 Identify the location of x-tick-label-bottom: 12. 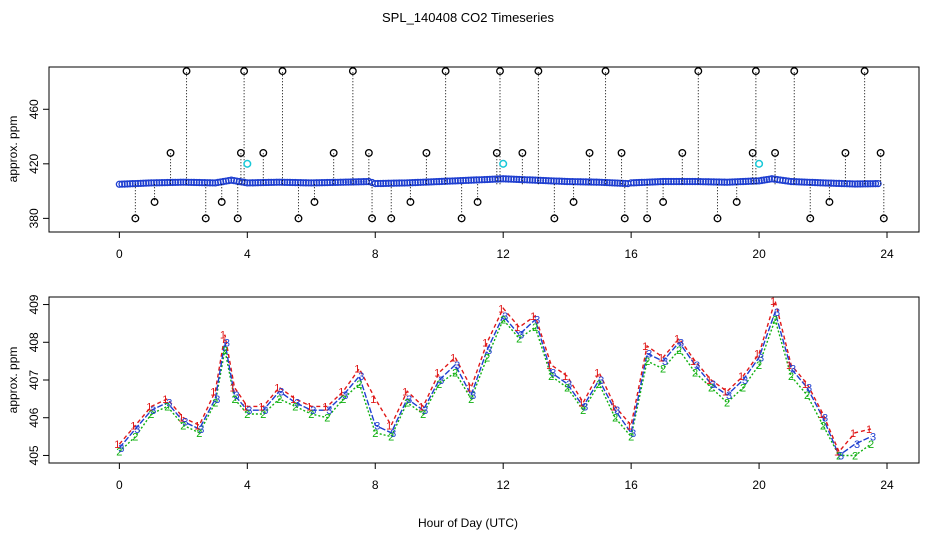
(504, 485).